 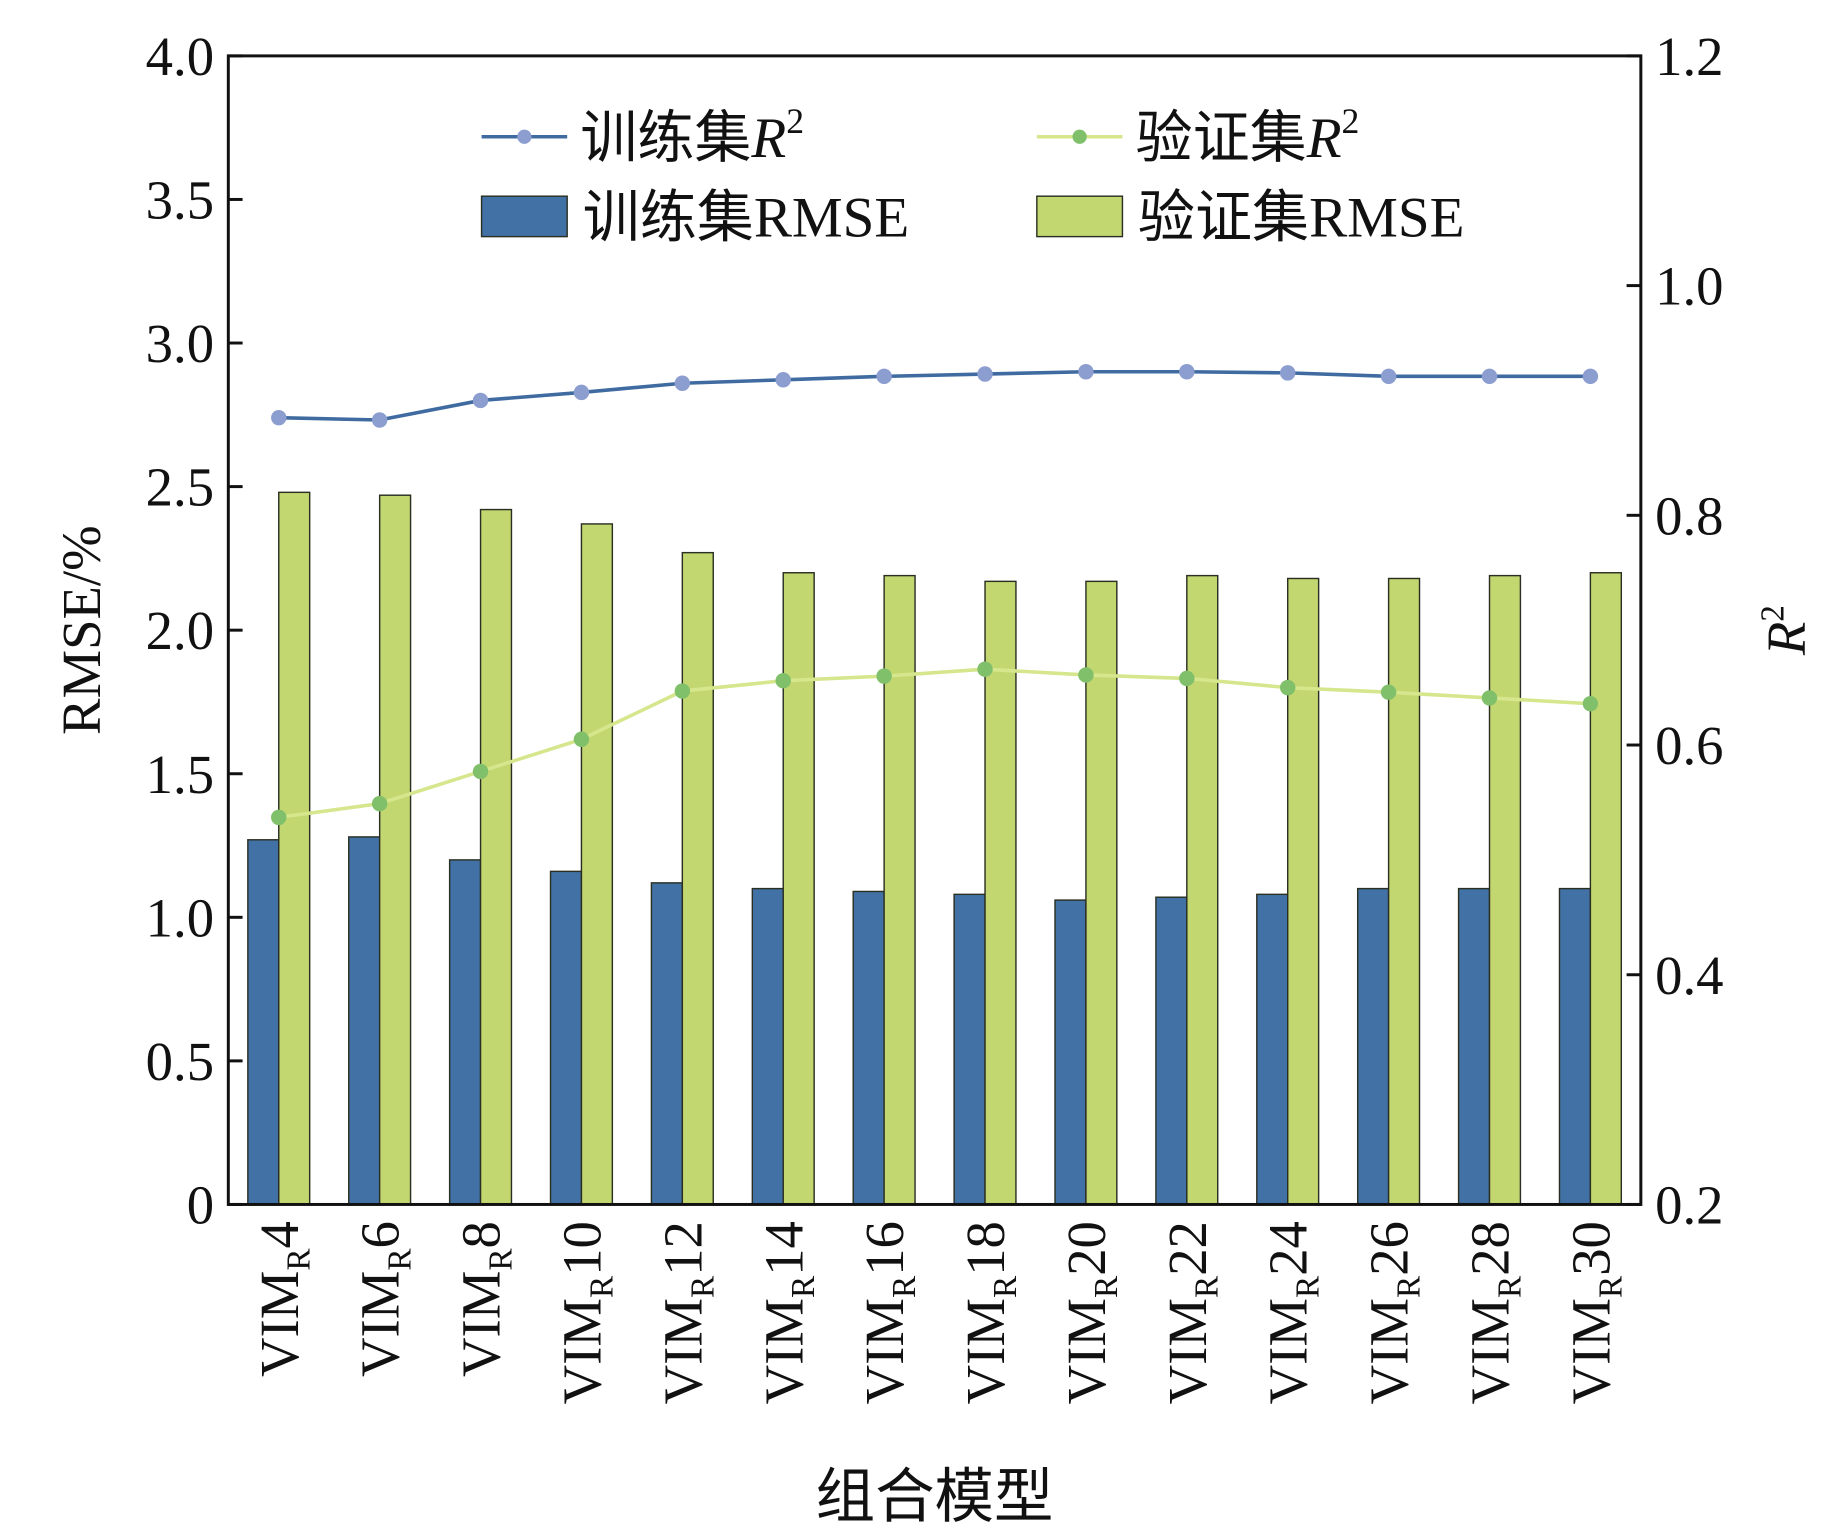 I want to click on line-val-r2, so click(x=934, y=743).